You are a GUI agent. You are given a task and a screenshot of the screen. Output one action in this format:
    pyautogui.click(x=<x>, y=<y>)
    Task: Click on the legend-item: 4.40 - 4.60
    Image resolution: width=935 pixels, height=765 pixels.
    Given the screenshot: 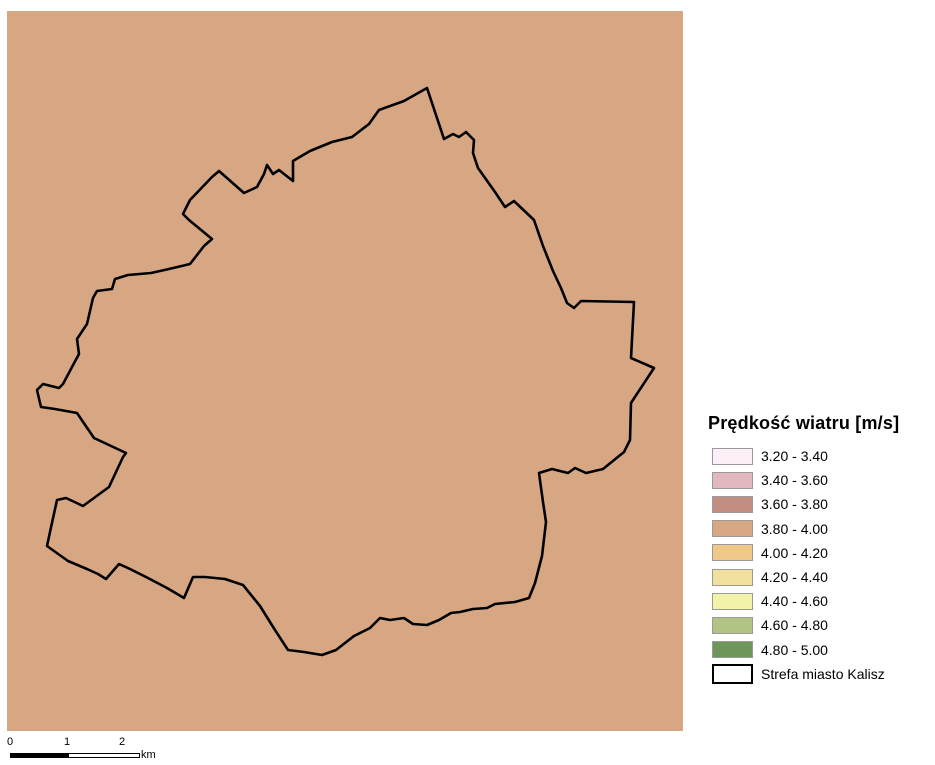 What is the action you would take?
    pyautogui.click(x=819, y=601)
    